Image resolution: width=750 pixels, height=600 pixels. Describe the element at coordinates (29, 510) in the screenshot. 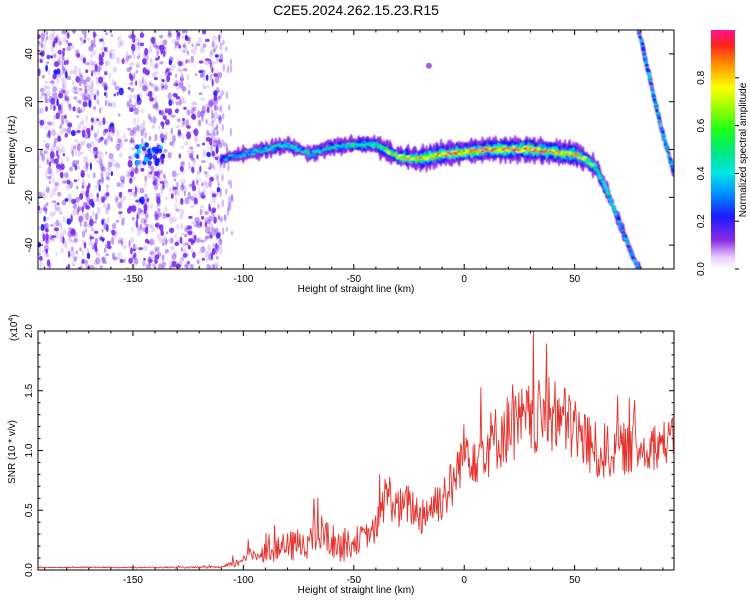

I see `y-tick-label: 0.5` at that location.